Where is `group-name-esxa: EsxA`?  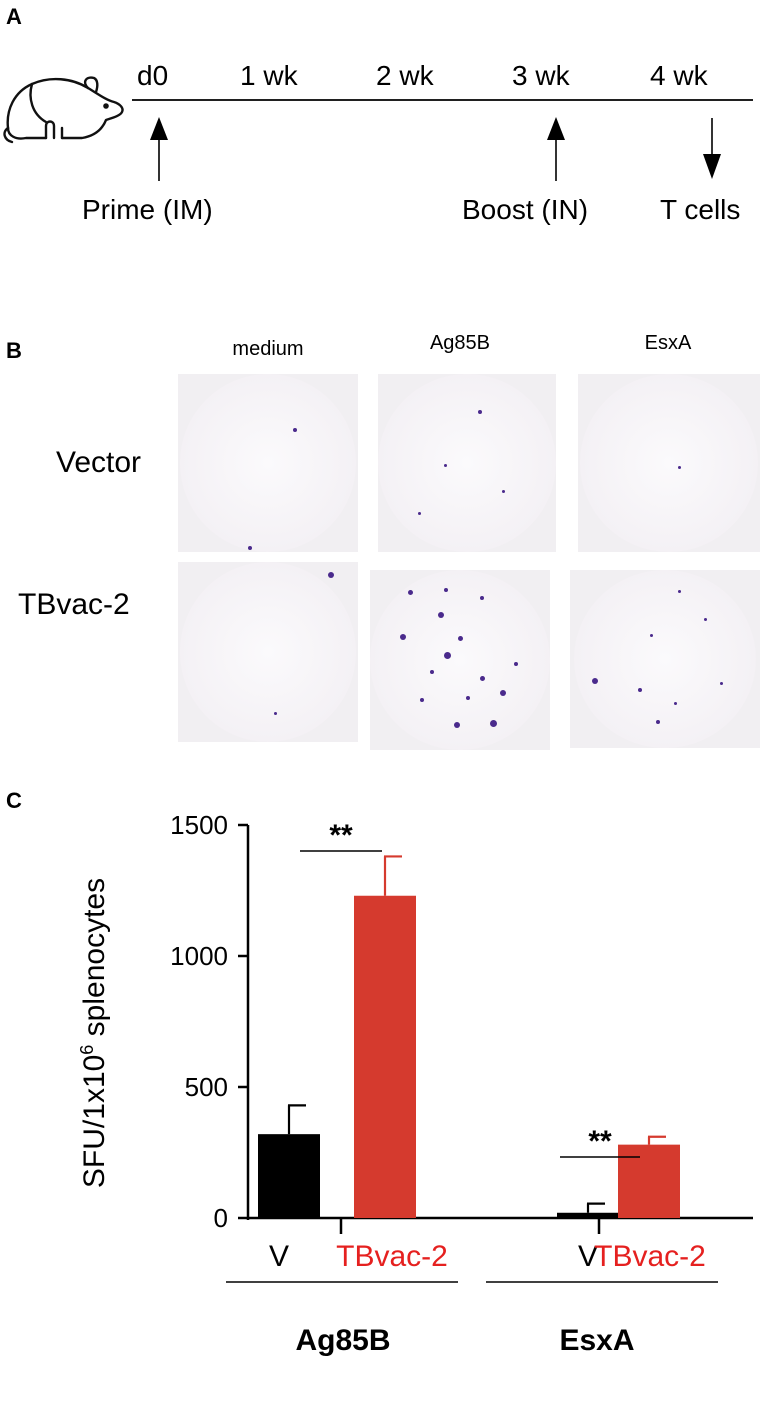
group-name-esxa: EsxA is located at coordinates (596, 1340).